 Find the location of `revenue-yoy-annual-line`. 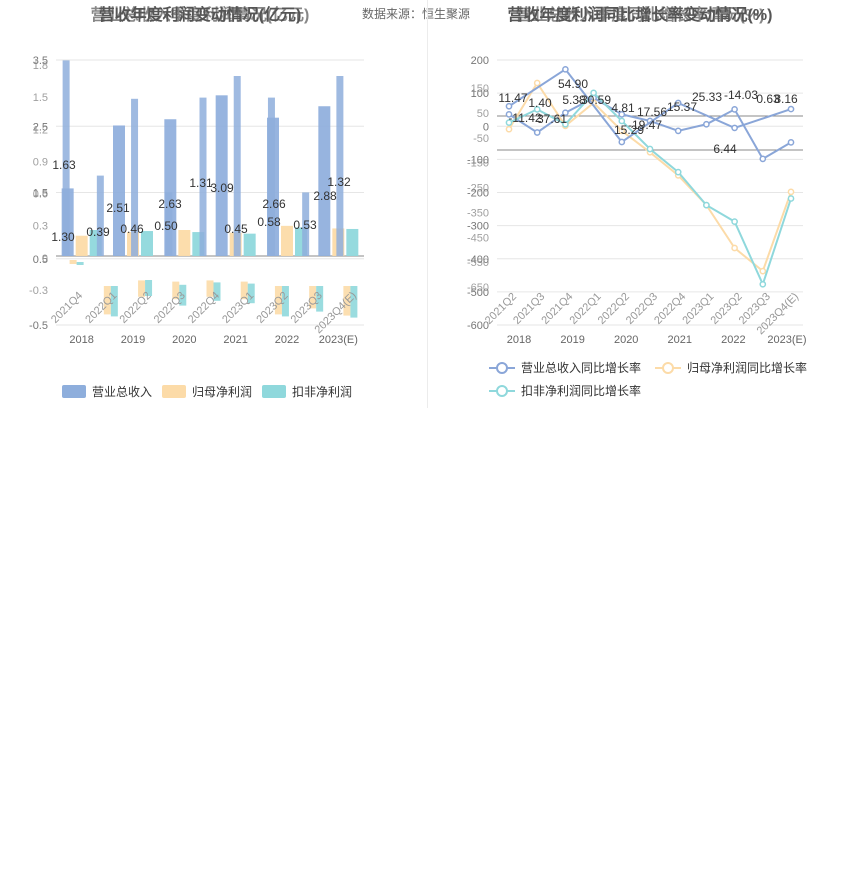

revenue-yoy-annual-line is located at coordinates (650, 105).